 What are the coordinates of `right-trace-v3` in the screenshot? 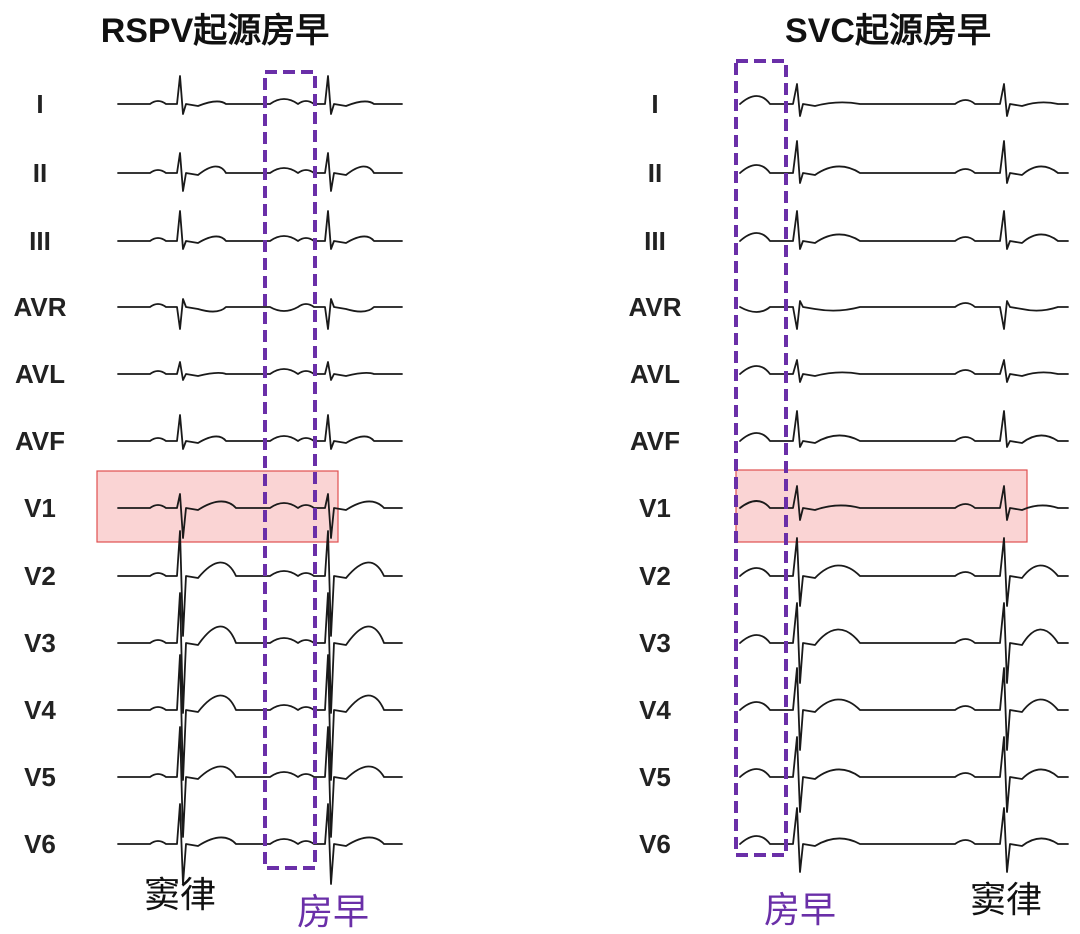 It's located at (904, 643).